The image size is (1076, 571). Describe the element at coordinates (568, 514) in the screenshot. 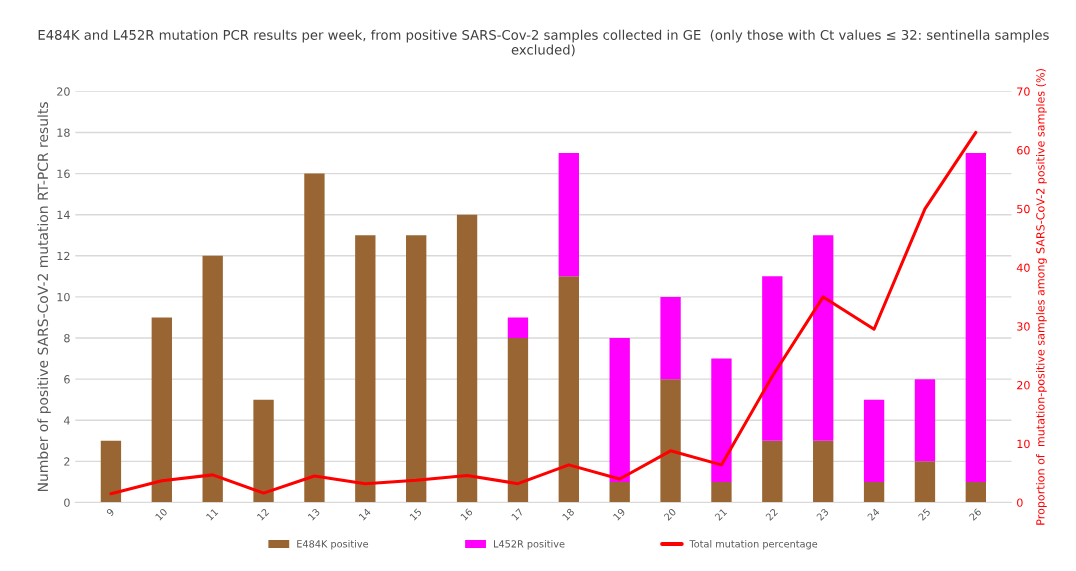

I see `x-tick-label: 18` at that location.